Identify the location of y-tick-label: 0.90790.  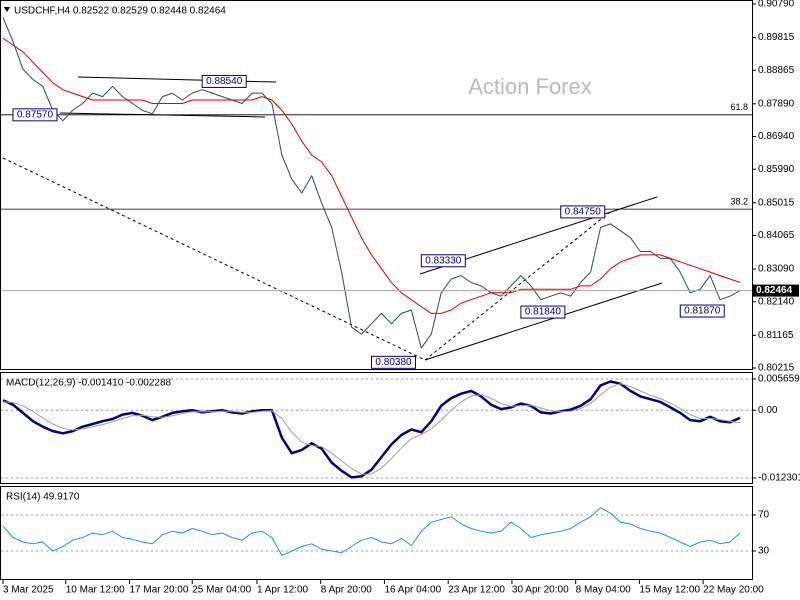
(776, 5).